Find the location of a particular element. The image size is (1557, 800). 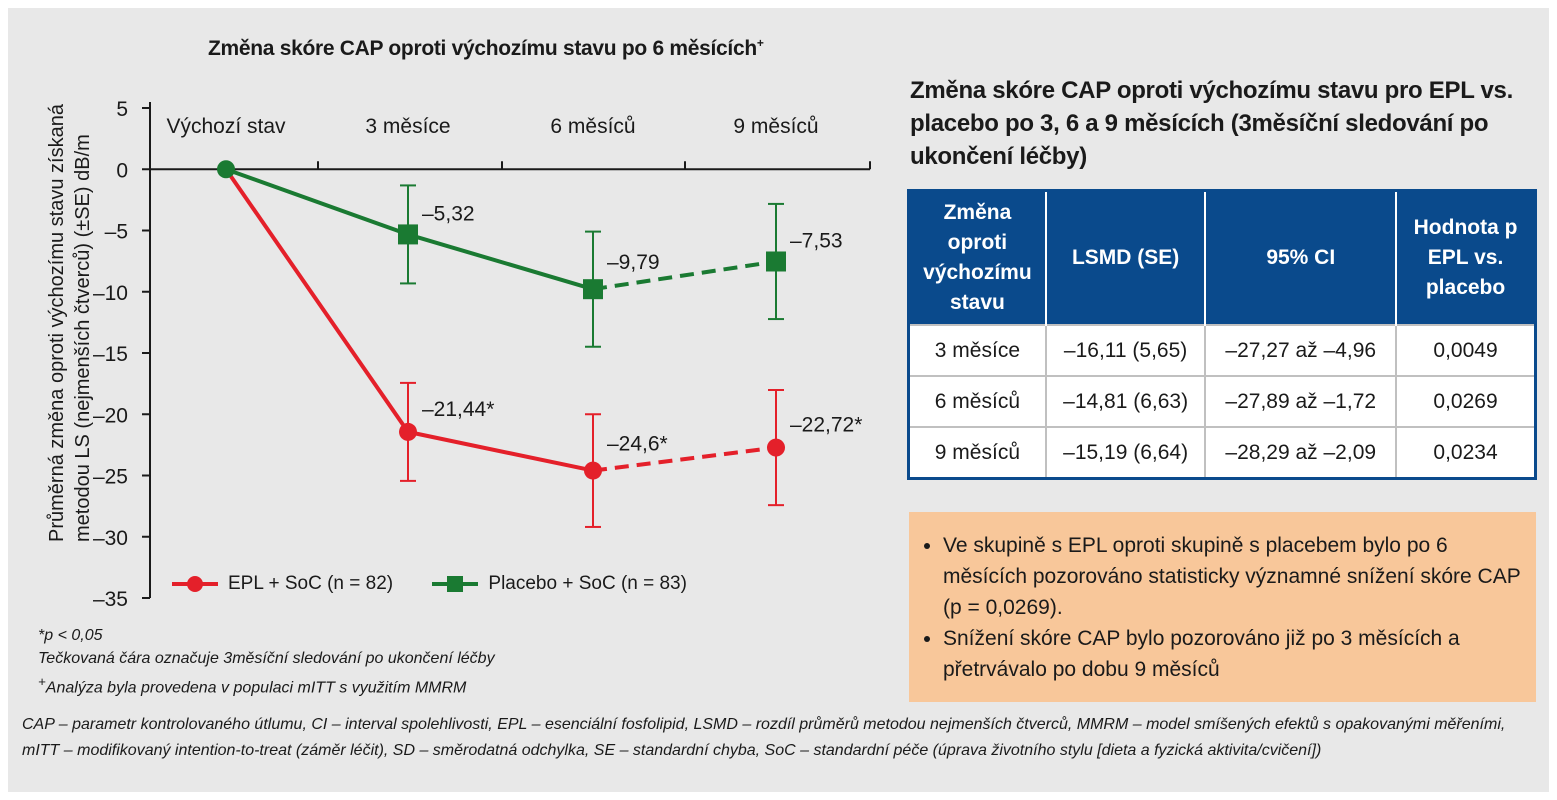

y-tick-label: –30 is located at coordinates (110, 538).